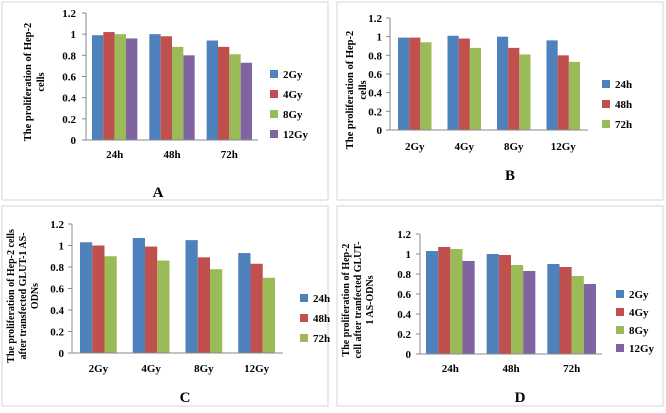 This screenshot has width=666, height=413. What do you see at coordinates (404, 295) in the screenshot?
I see `panel-d-y-tick-label: 0.6` at bounding box center [404, 295].